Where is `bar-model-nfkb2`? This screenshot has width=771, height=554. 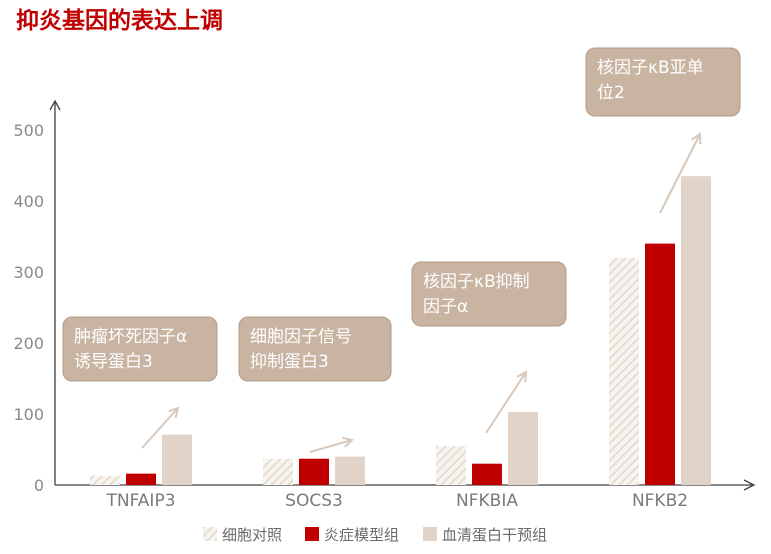 bar-model-nfkb2 is located at coordinates (660, 364).